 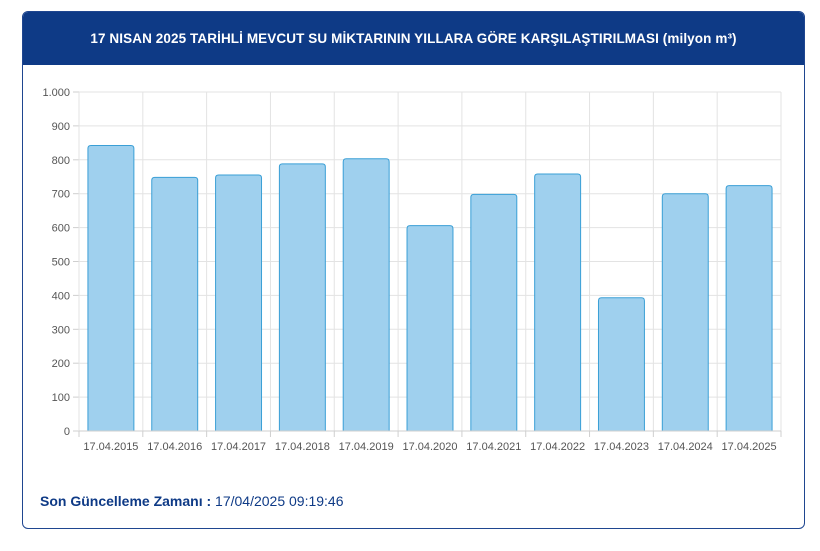 I want to click on x-tick-label: 17.04.2018, so click(x=302, y=447).